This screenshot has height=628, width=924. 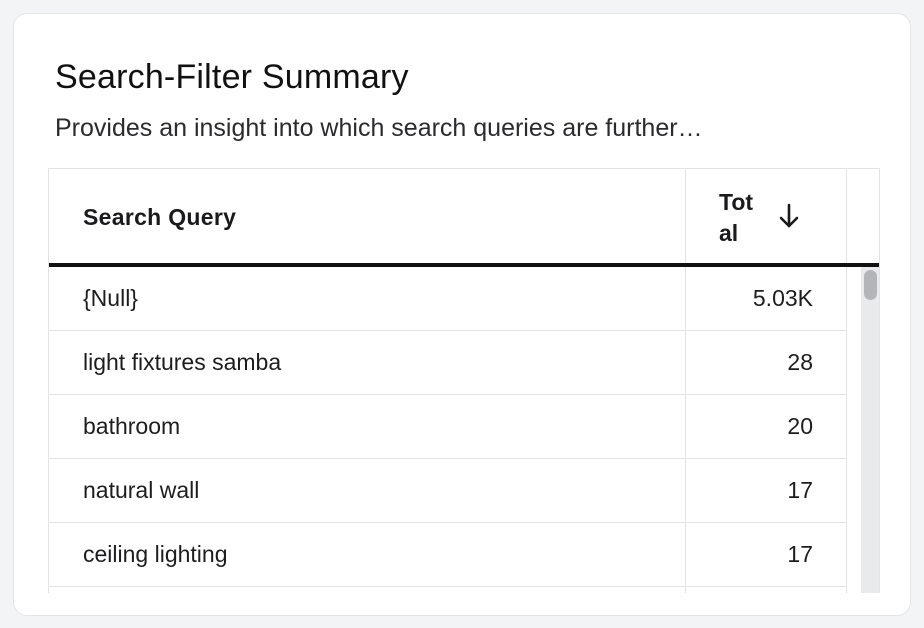 What do you see at coordinates (736, 217) in the screenshot?
I see `column-header-label: Total` at bounding box center [736, 217].